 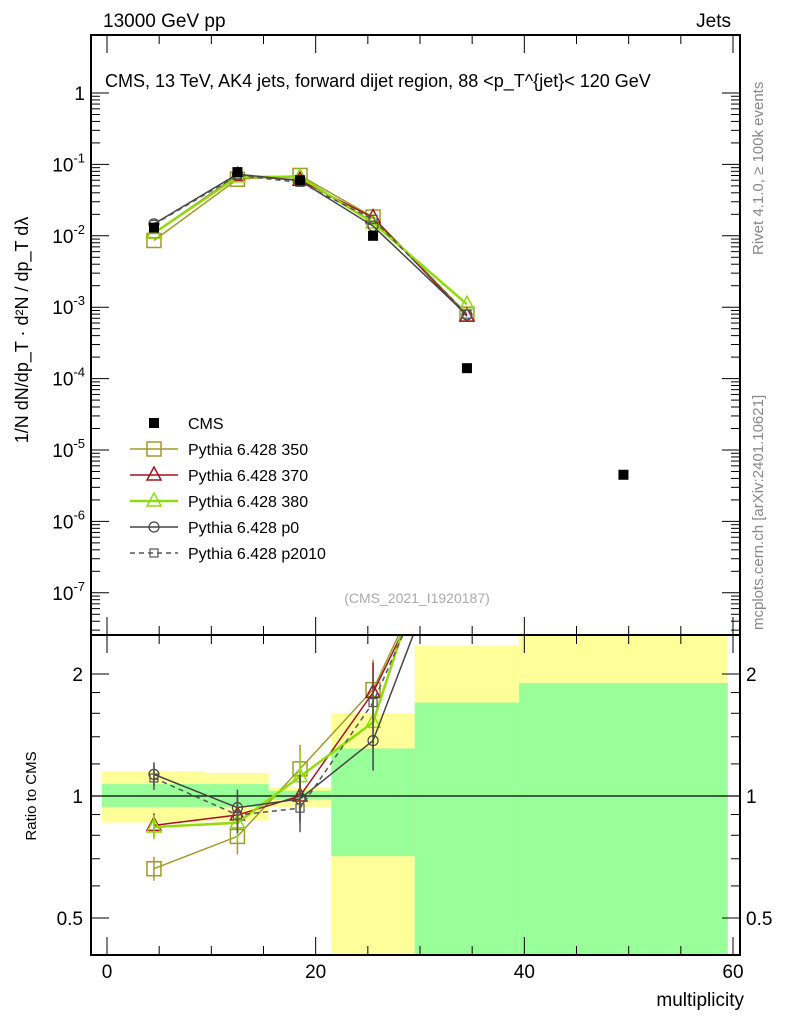 I want to click on header-left: 13000 GeV pp, so click(x=164, y=21).